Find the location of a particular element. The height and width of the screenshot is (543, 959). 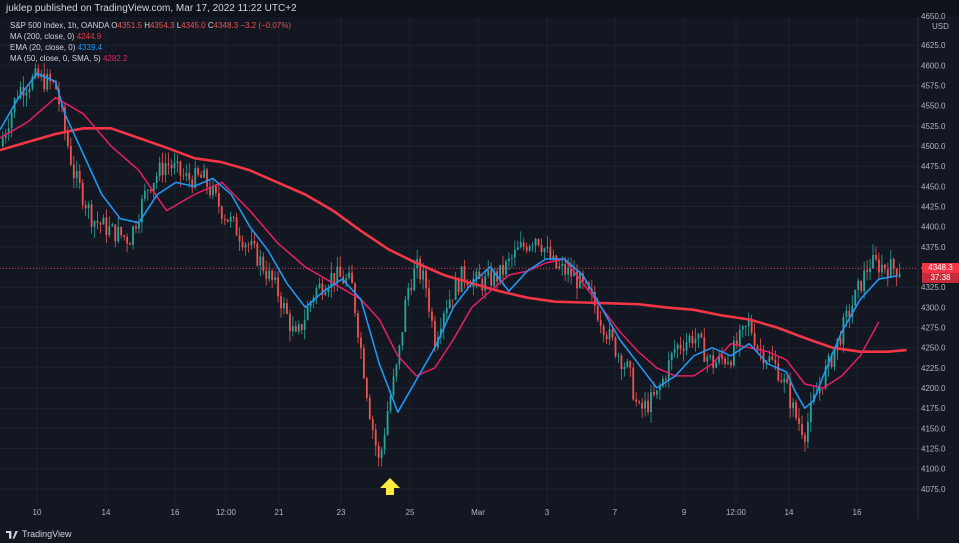

x-tick-label: 16 is located at coordinates (175, 512).